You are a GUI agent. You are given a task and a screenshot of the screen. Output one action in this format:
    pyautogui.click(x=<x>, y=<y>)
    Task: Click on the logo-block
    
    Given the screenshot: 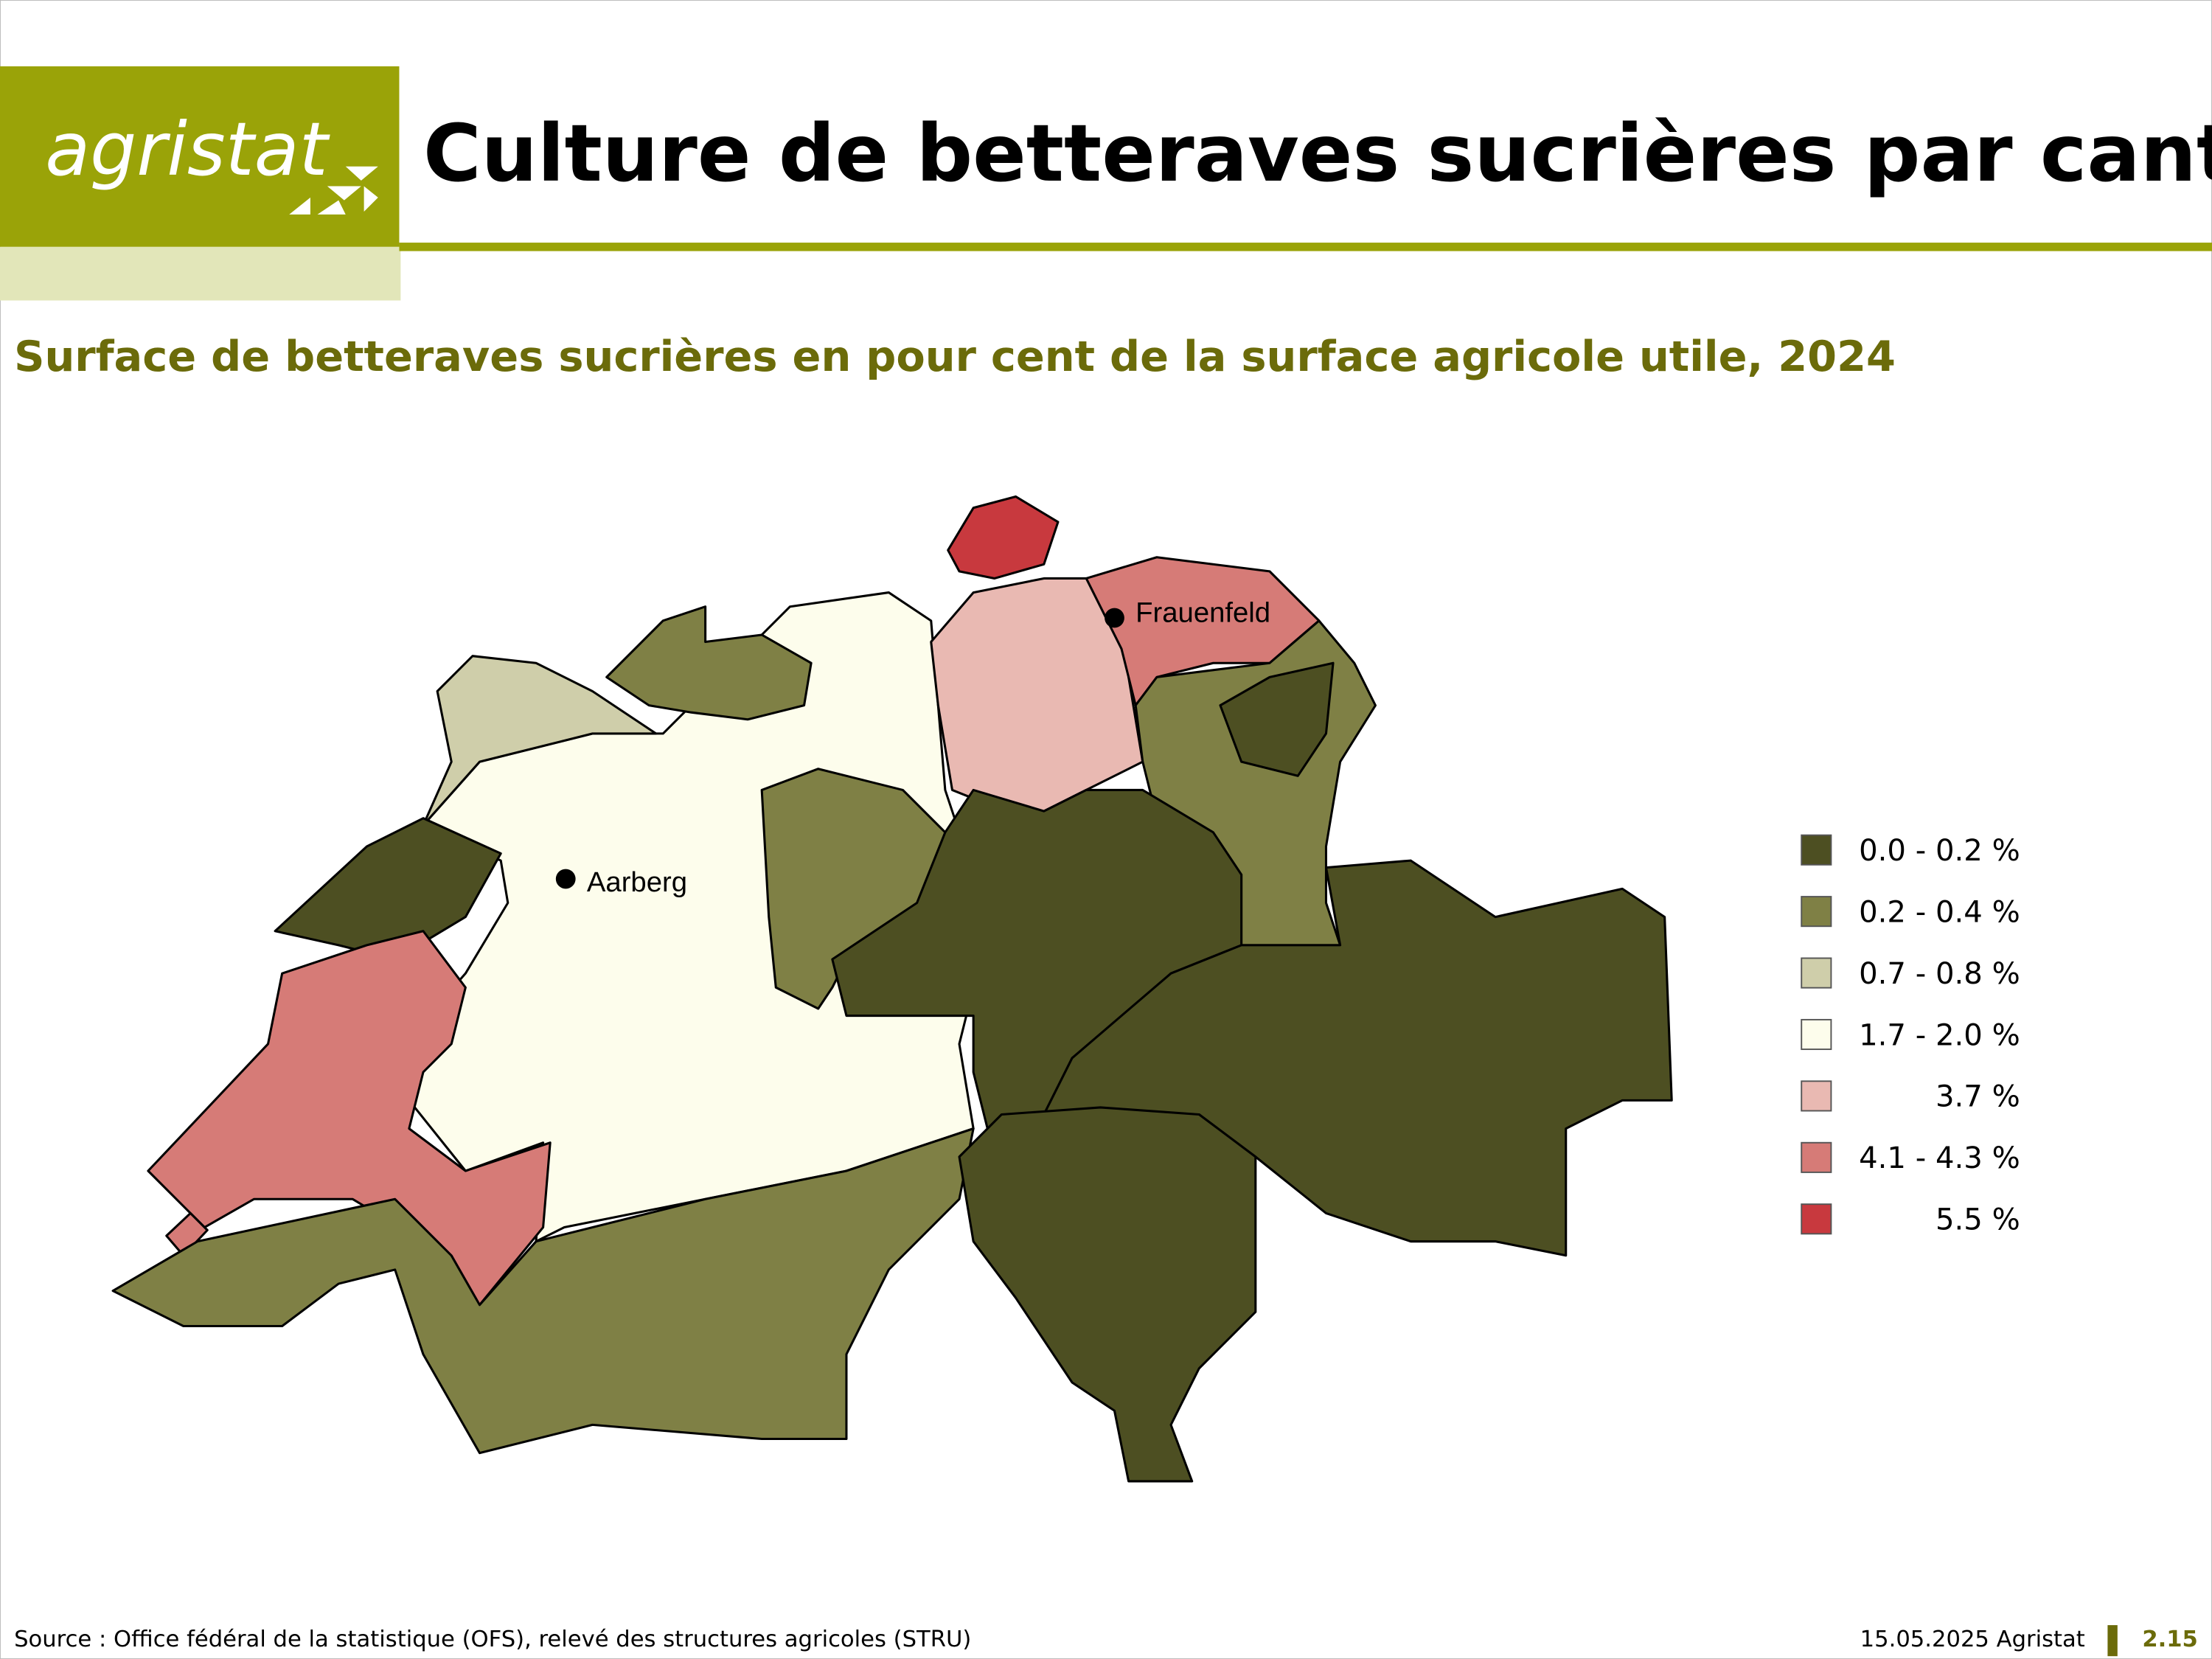 What is the action you would take?
    pyautogui.click(x=200, y=156)
    